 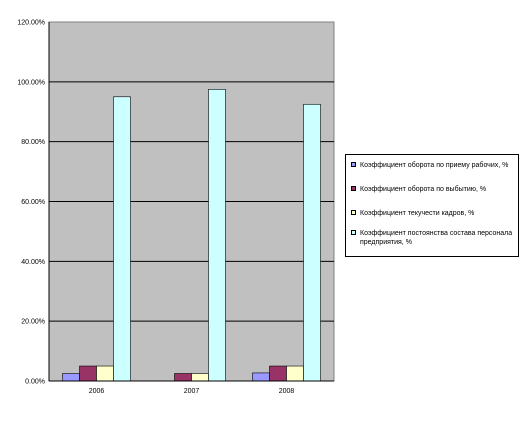 I want to click on x-tick-labels: 2006 2007 2008, so click(x=192, y=391).